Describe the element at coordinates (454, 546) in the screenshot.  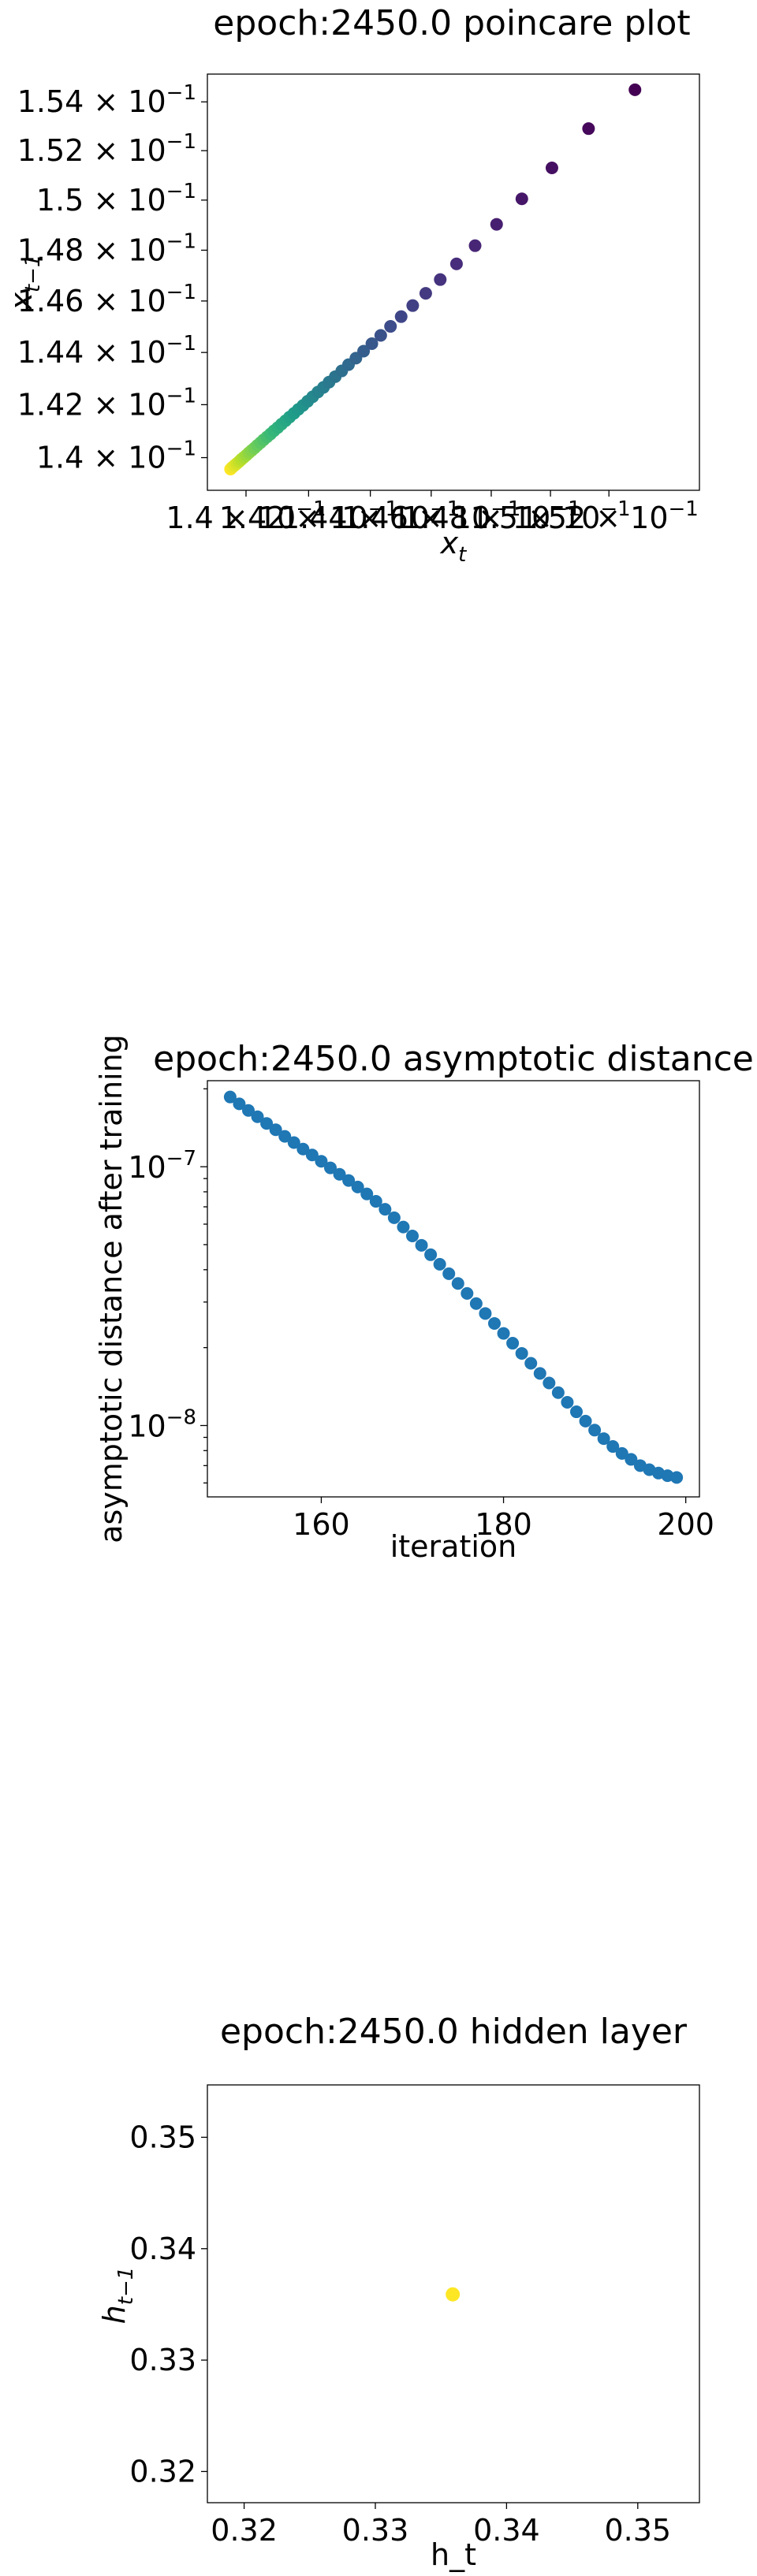
I see `poincare-x-label: xt` at that location.